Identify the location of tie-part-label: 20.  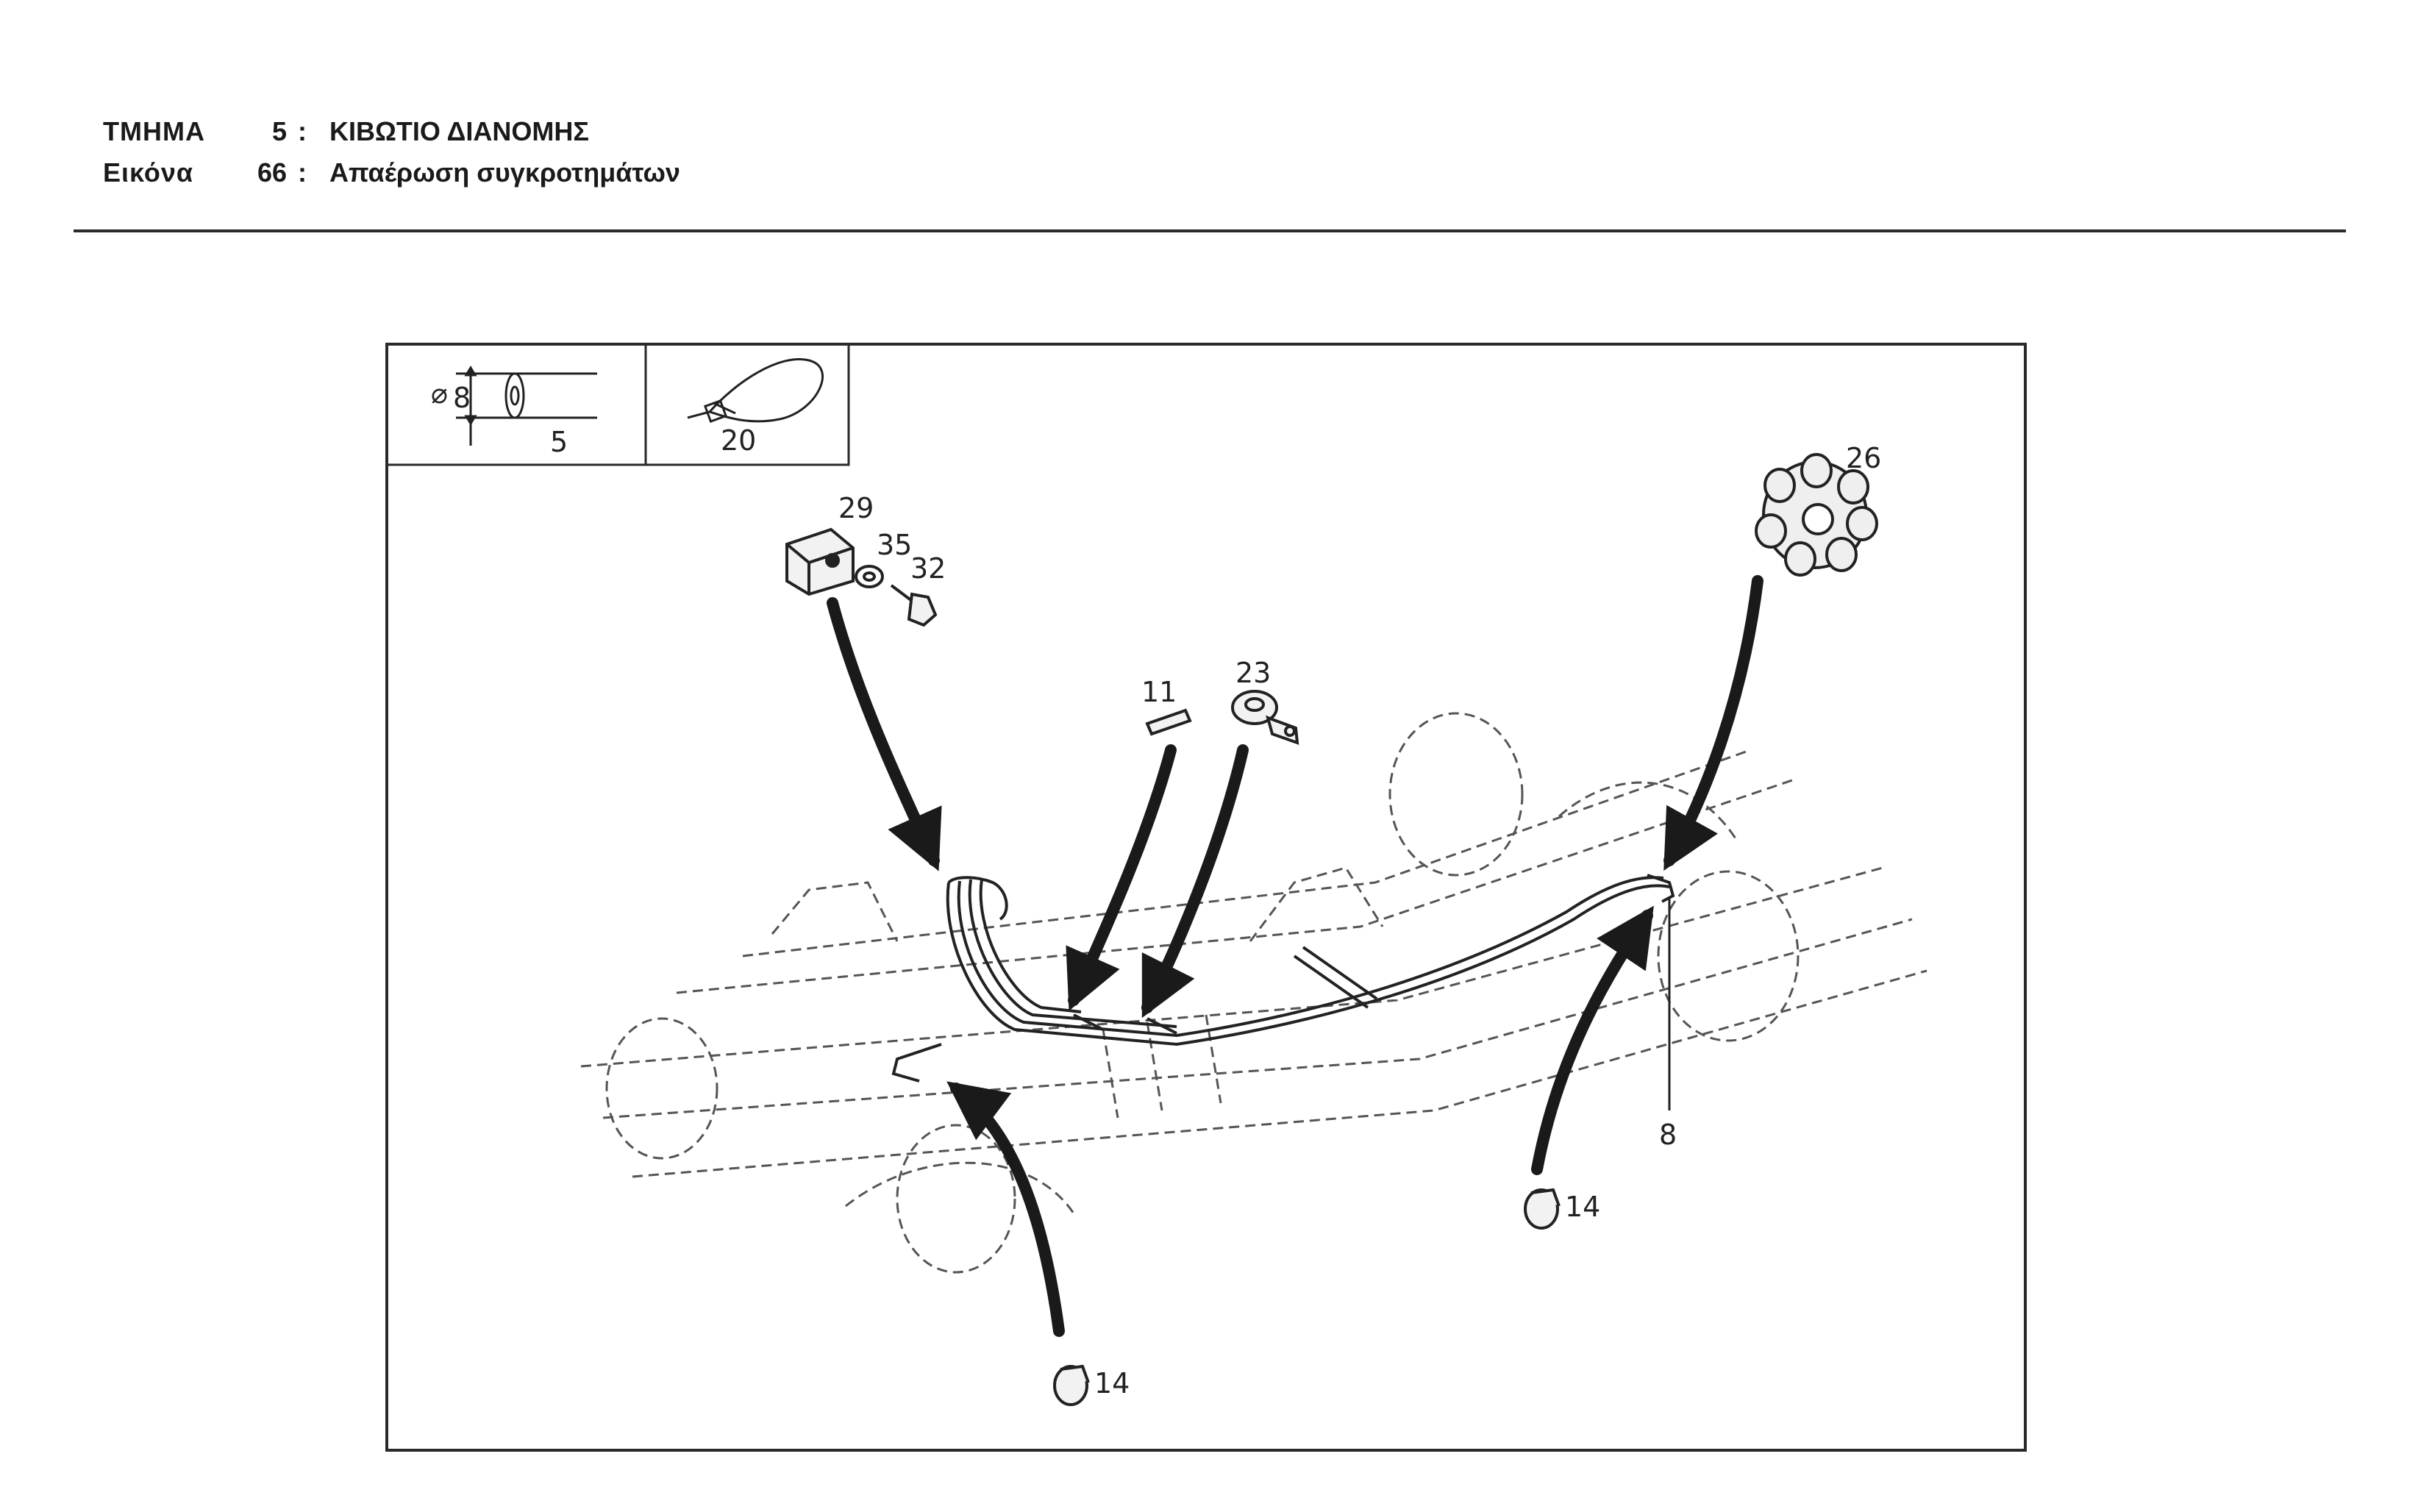
(738, 440).